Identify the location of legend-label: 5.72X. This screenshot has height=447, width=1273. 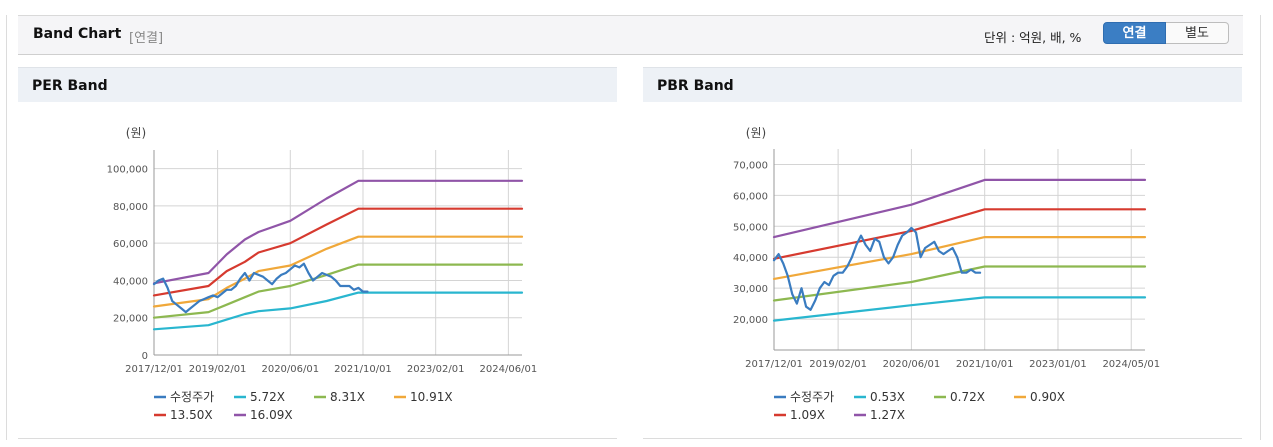
(267, 397).